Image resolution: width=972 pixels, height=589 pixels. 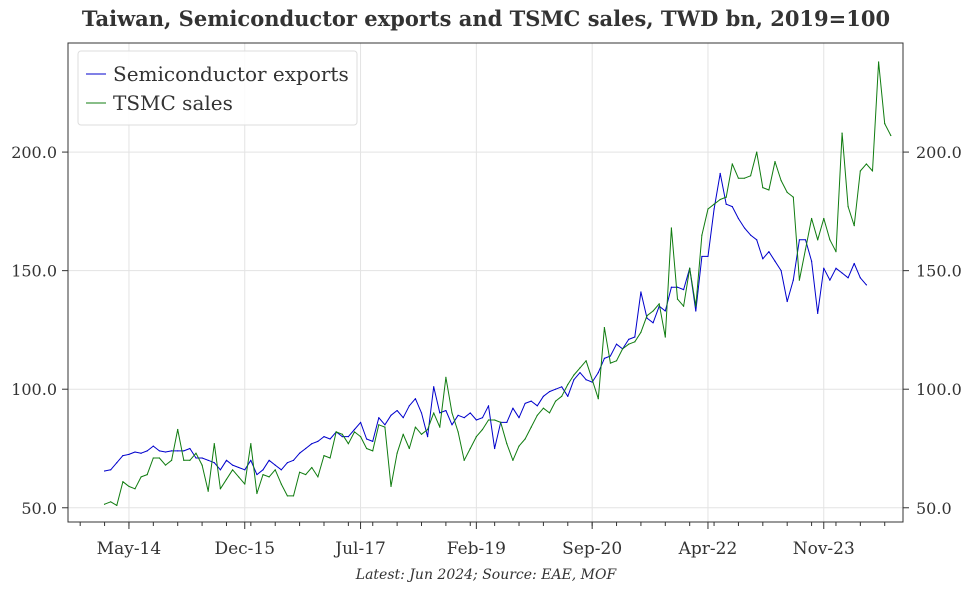 I want to click on legend-box, so click(x=217, y=88).